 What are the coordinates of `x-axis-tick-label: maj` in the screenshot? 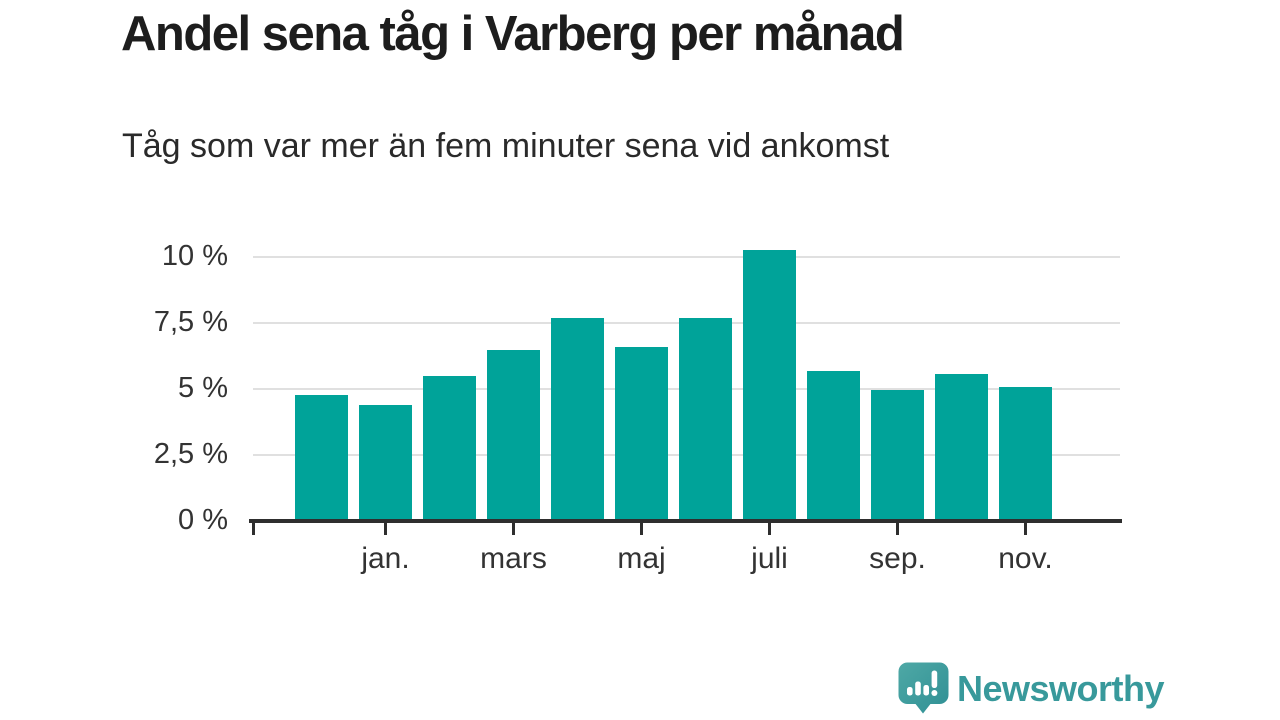 It's located at (641, 558).